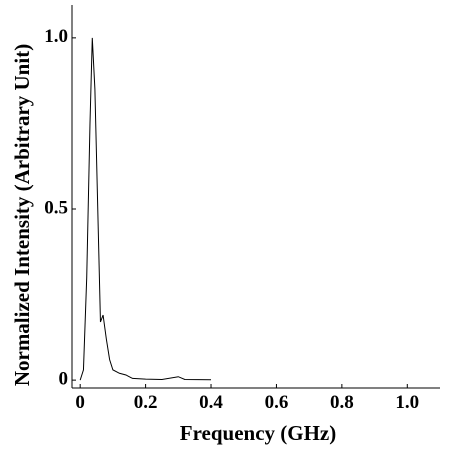  I want to click on x-tick-label: 0, so click(80, 402).